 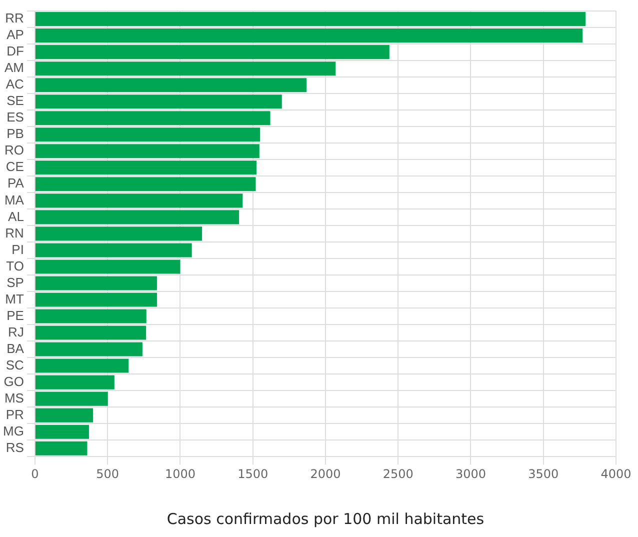 What do you see at coordinates (15, 447) in the screenshot?
I see `y-tick-label: RS` at bounding box center [15, 447].